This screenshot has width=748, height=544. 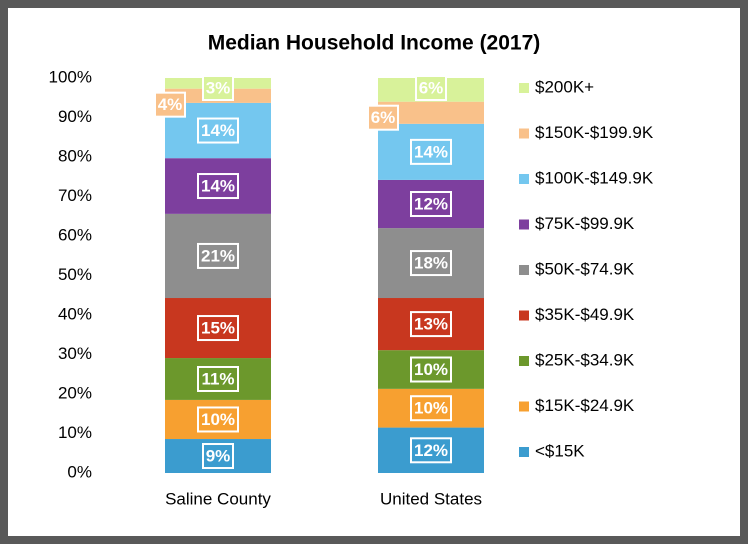 What do you see at coordinates (585, 268) in the screenshot?
I see `legend-label: $50K-$74.9K` at bounding box center [585, 268].